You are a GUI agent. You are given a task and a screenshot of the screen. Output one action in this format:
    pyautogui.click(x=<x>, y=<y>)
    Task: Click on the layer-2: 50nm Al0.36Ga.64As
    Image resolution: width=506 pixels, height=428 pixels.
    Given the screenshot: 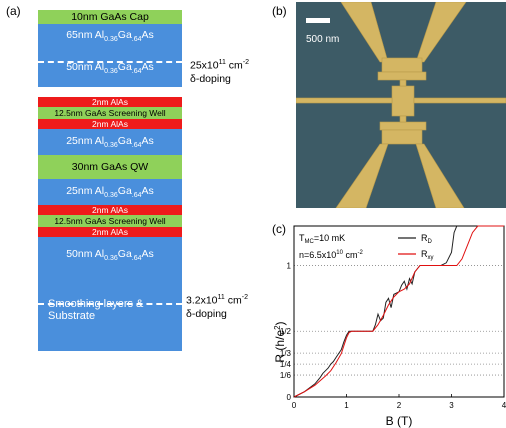 What is the action you would take?
    pyautogui.click(x=110, y=68)
    